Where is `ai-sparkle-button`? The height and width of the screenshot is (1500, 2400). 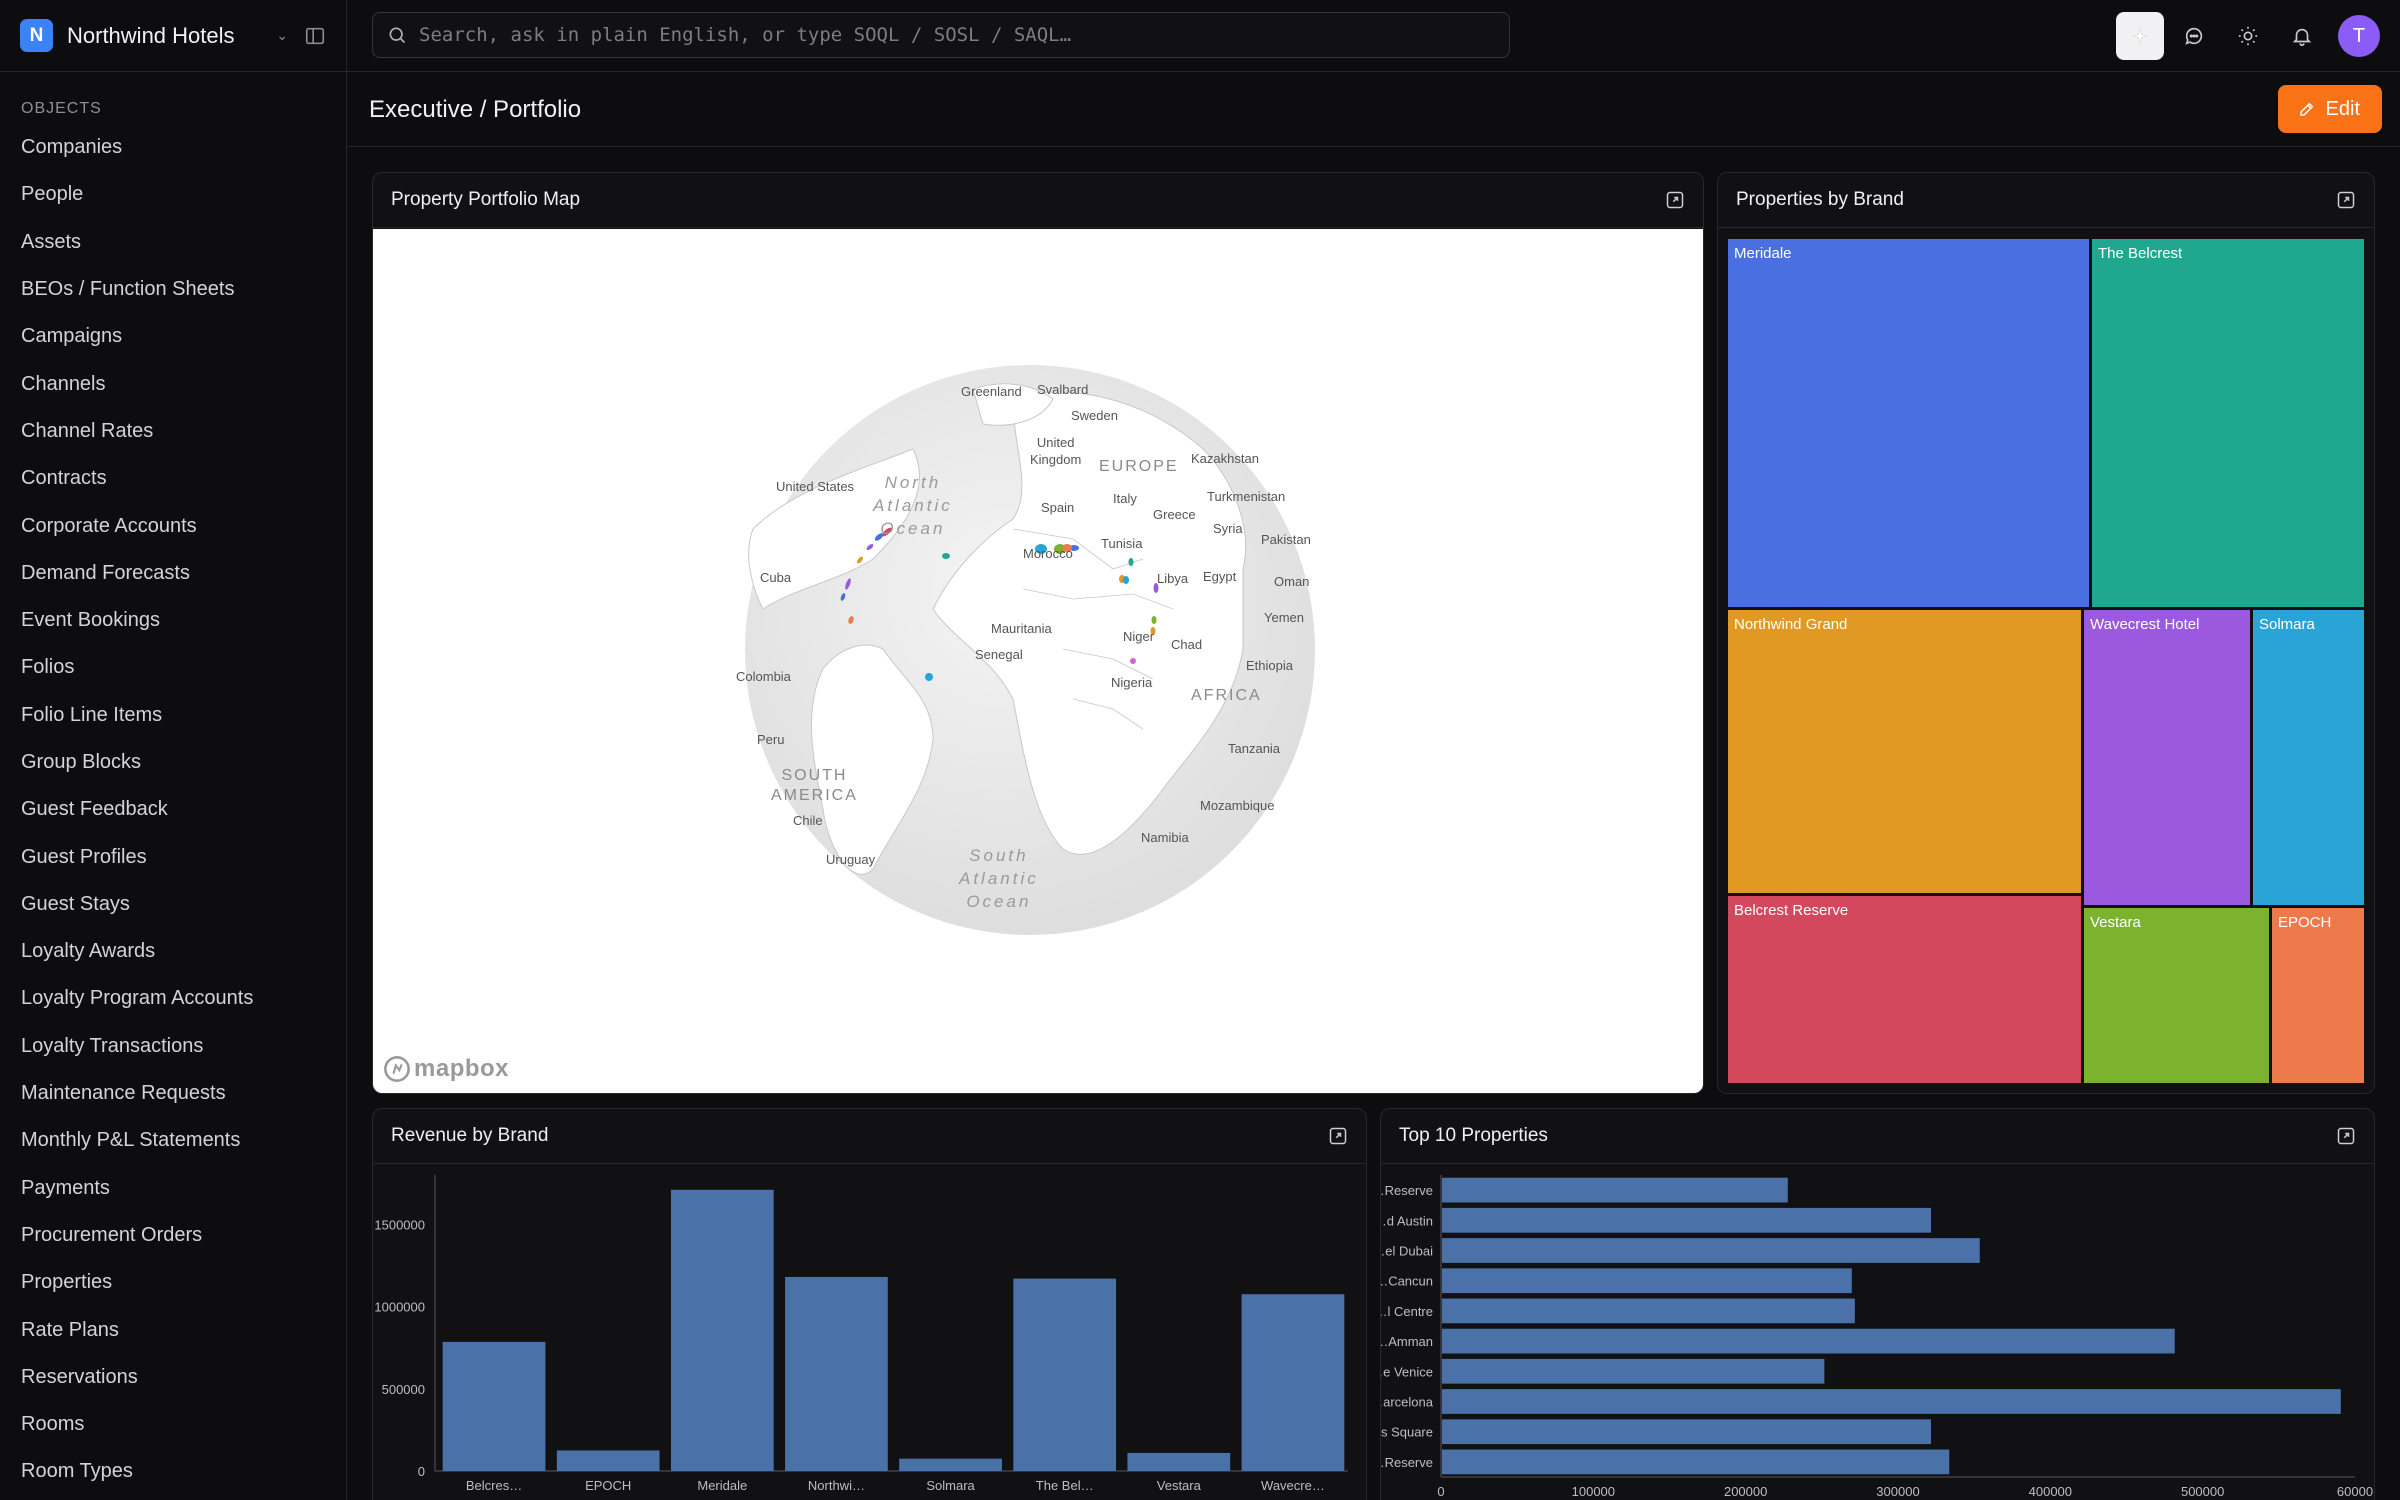
ai-sparkle-button is located at coordinates (2140, 36).